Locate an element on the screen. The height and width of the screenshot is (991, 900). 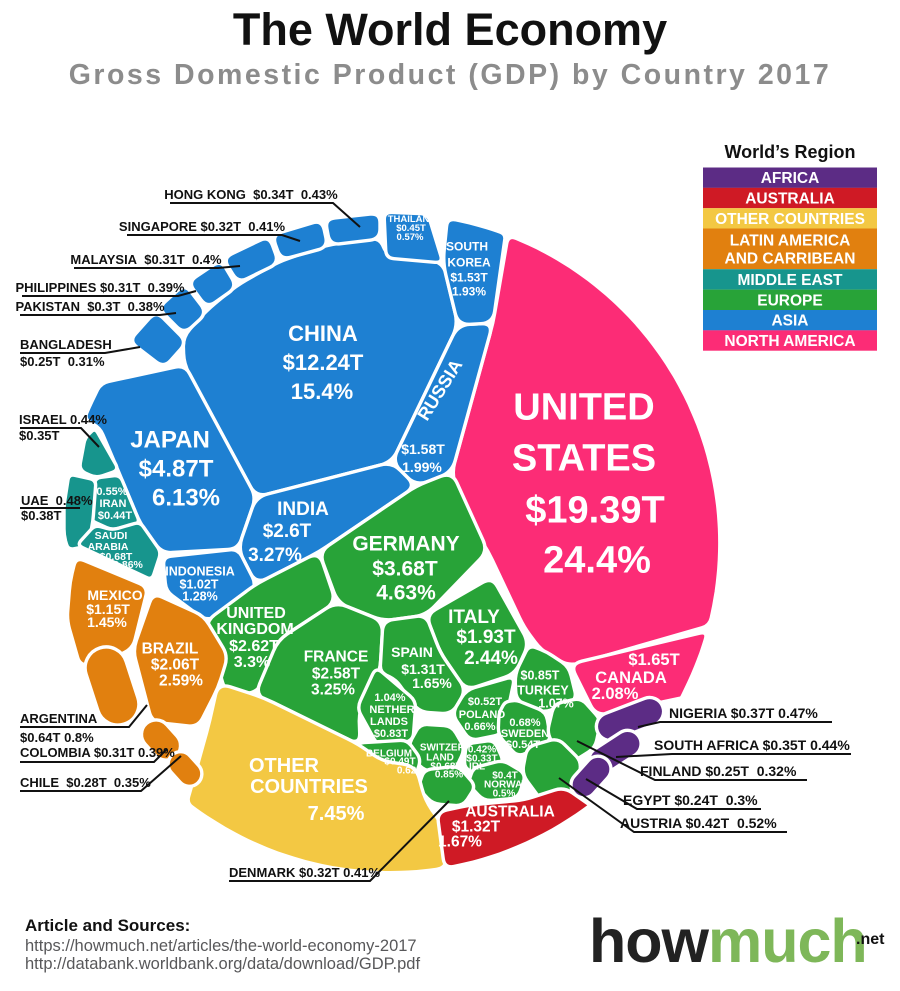
svg-text: SWEDEN is located at coordinates (525, 734).